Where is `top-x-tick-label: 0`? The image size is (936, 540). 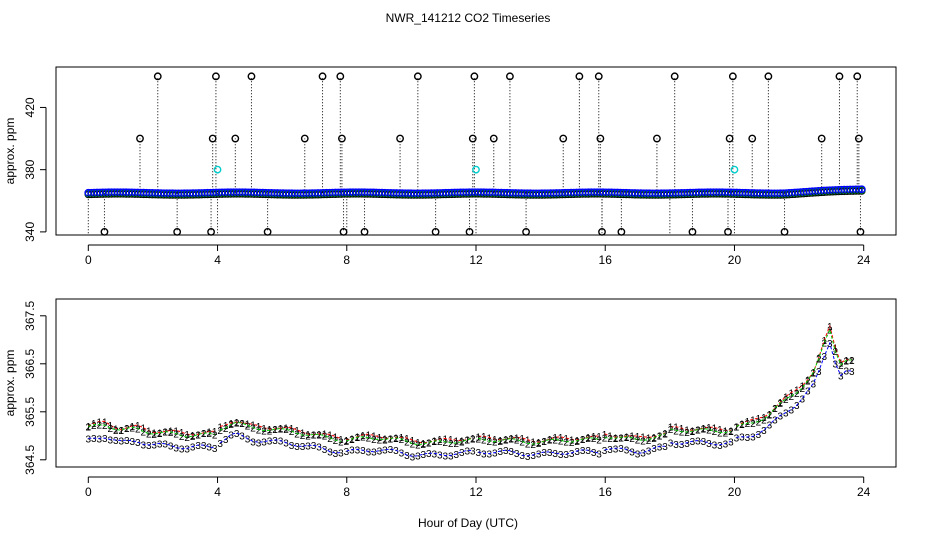 top-x-tick-label: 0 is located at coordinates (88, 260).